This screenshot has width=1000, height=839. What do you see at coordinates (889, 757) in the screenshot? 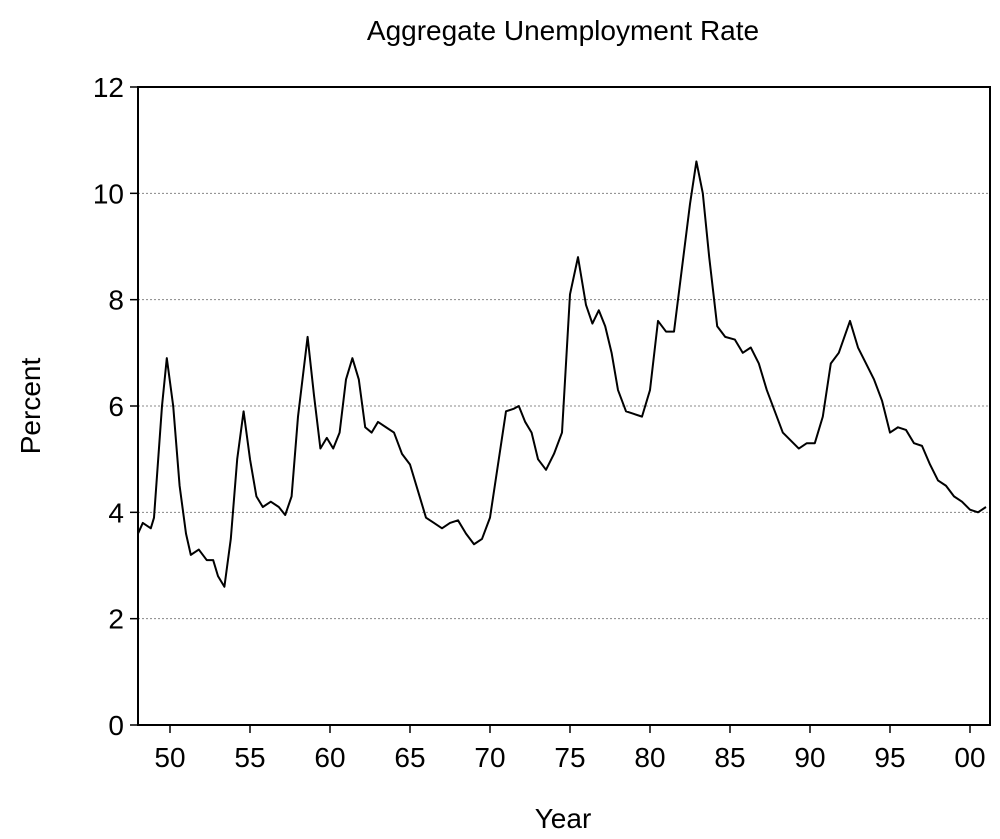
I see `x-tick-label: 95` at bounding box center [889, 757].